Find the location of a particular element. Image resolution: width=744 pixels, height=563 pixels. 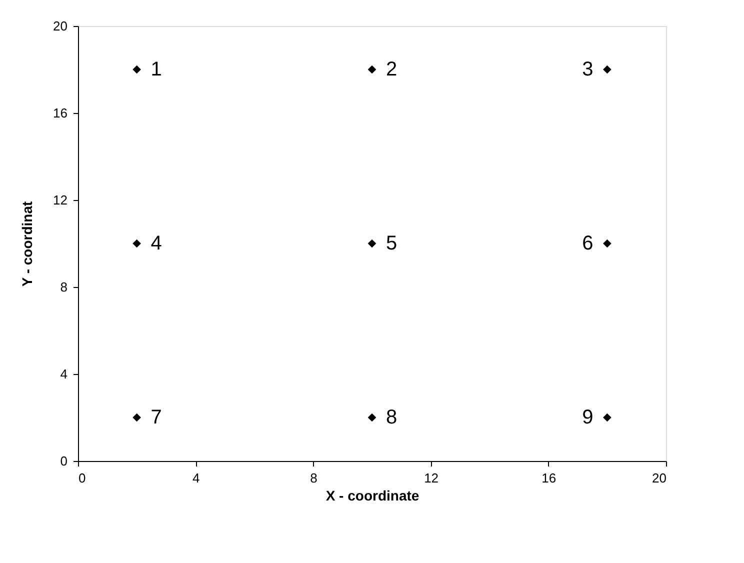

annotation: 5 is located at coordinates (392, 243).